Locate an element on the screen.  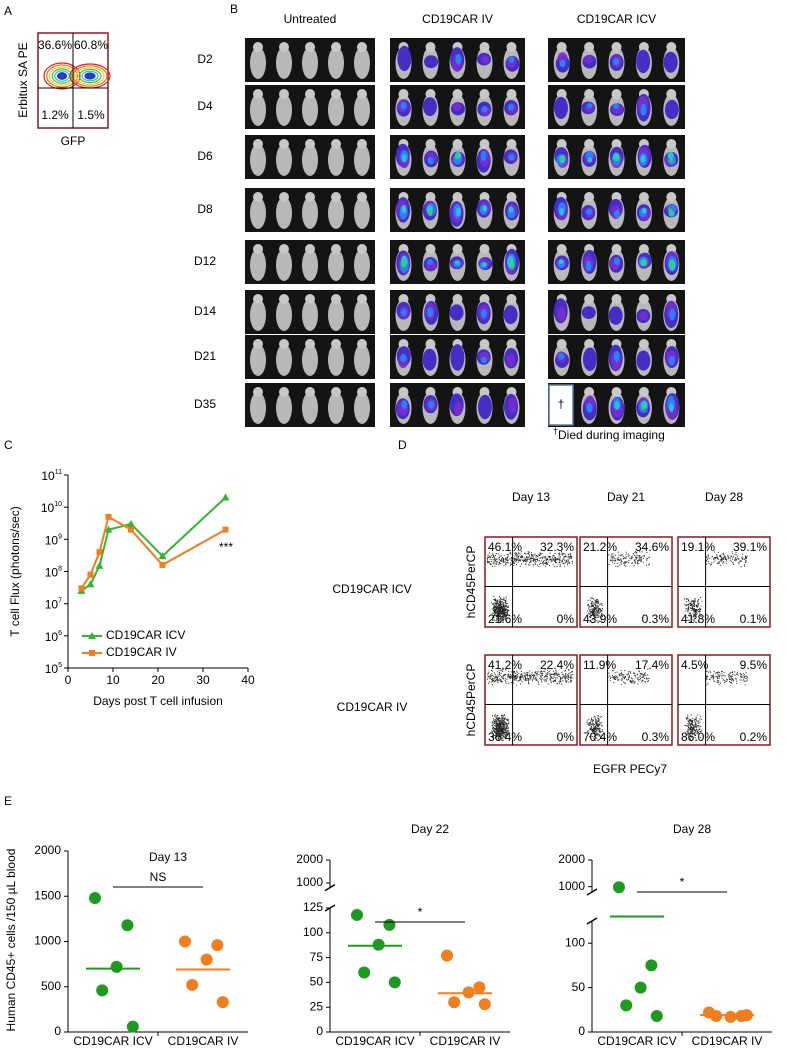
chart-title: Day 28 is located at coordinates (692, 829).